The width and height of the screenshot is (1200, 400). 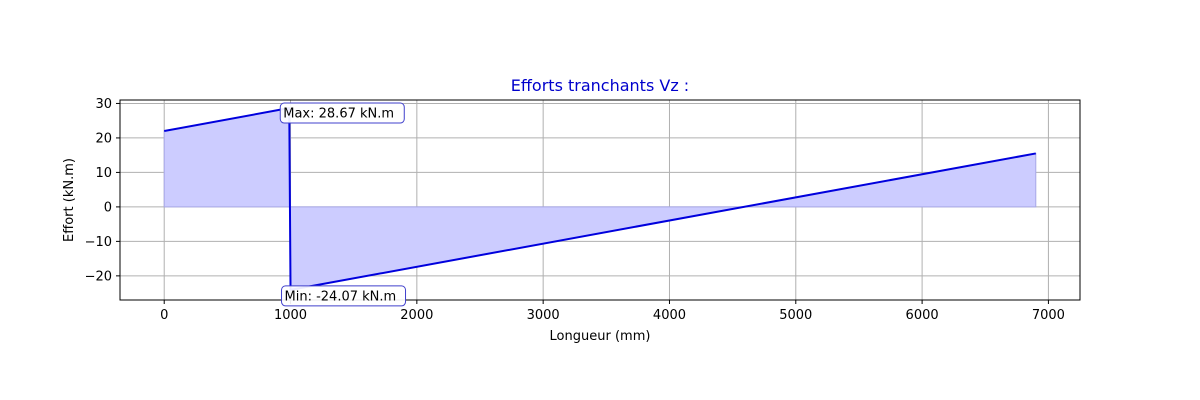 I want to click on chart-title: Efforts tranchants Vz :, so click(x=600, y=85).